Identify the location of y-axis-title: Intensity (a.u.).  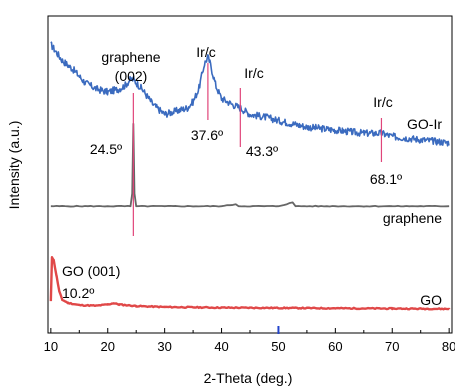
(14, 165).